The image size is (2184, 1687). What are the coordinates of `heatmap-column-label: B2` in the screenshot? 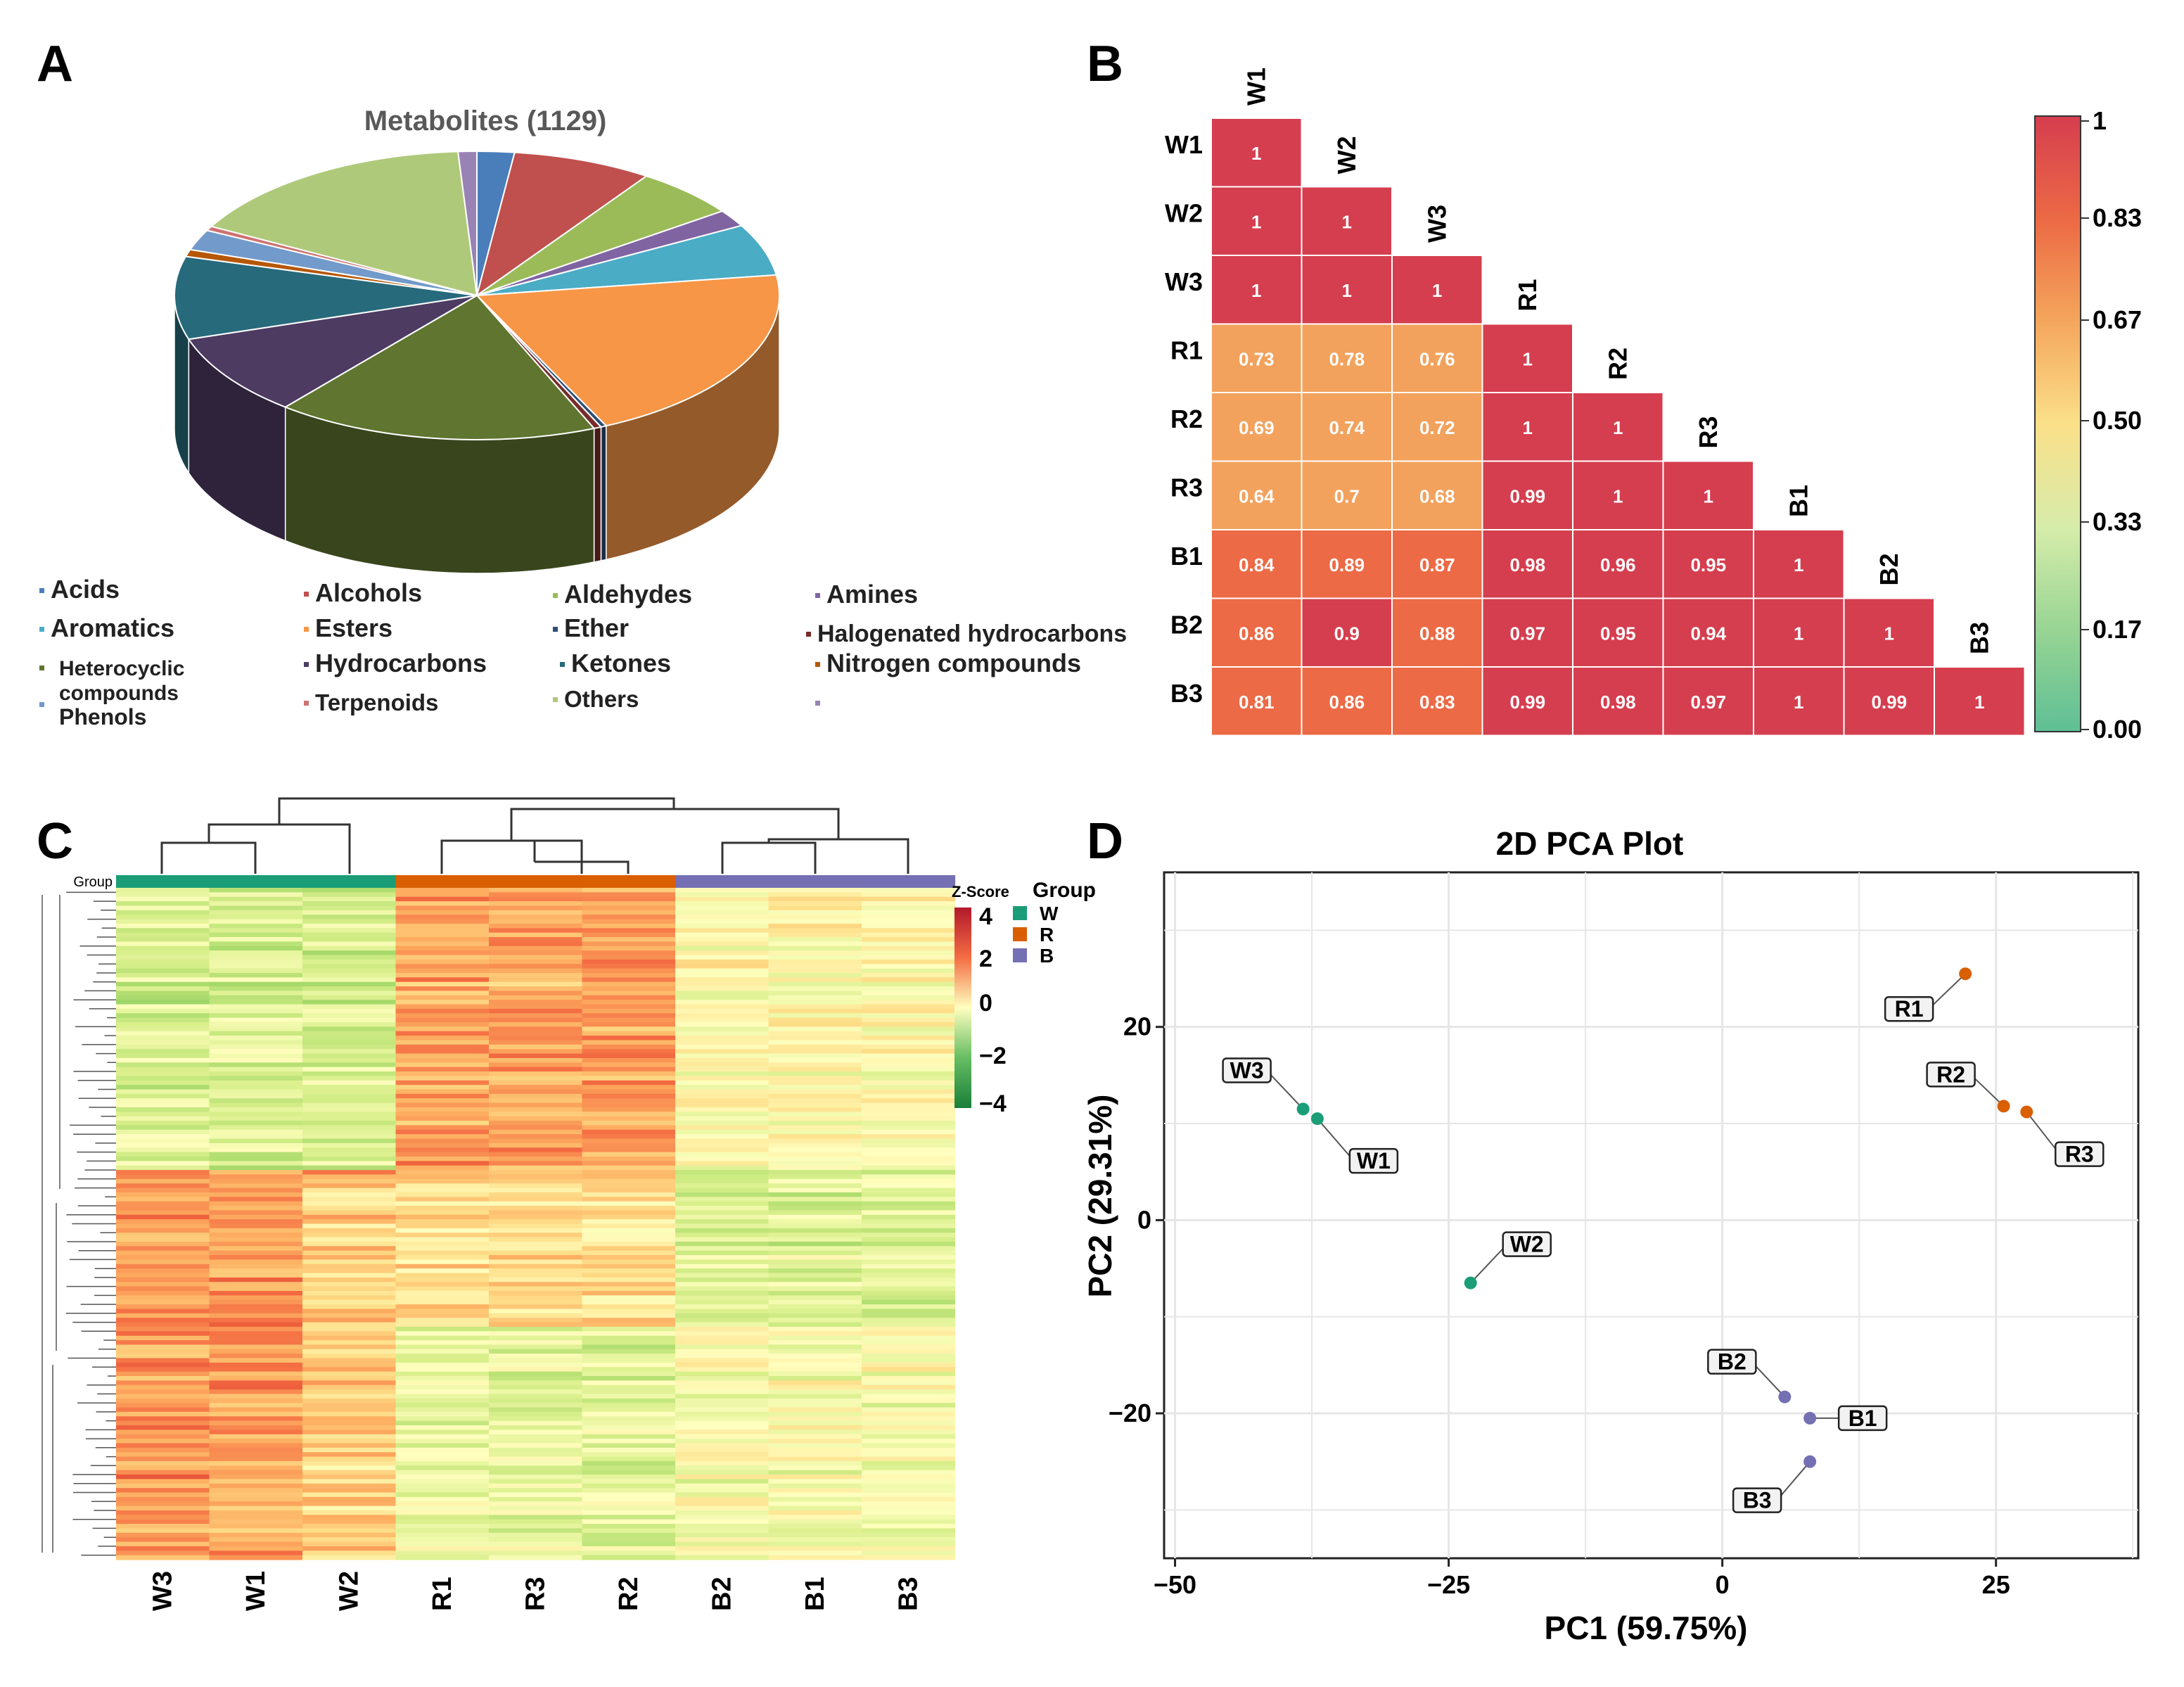 It's located at (721, 1594).